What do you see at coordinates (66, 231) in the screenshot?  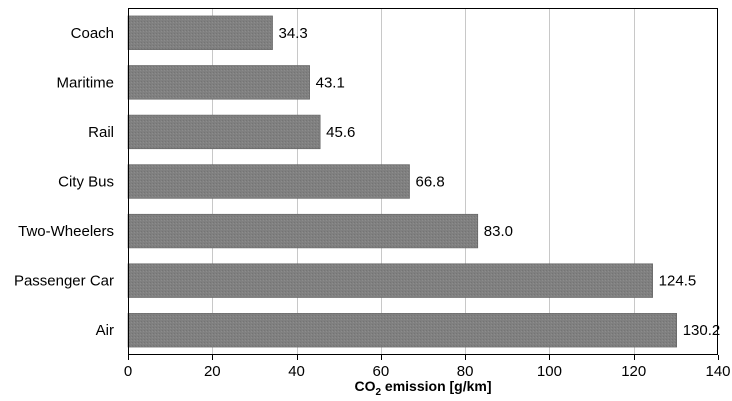 I see `category-label: Two-Wheelers` at bounding box center [66, 231].